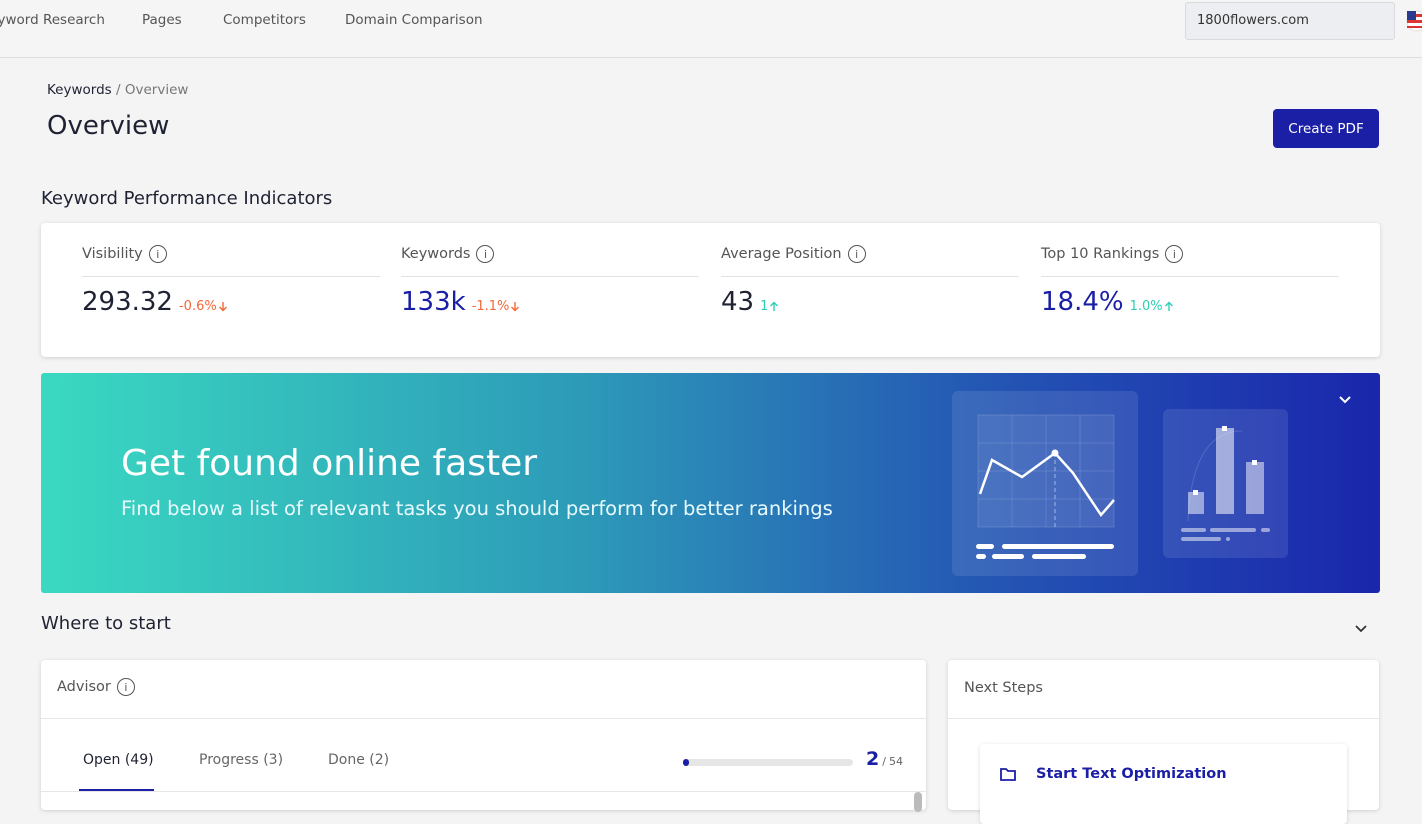 The image size is (1422, 824). I want to click on tab: Progress (3), so click(241, 760).